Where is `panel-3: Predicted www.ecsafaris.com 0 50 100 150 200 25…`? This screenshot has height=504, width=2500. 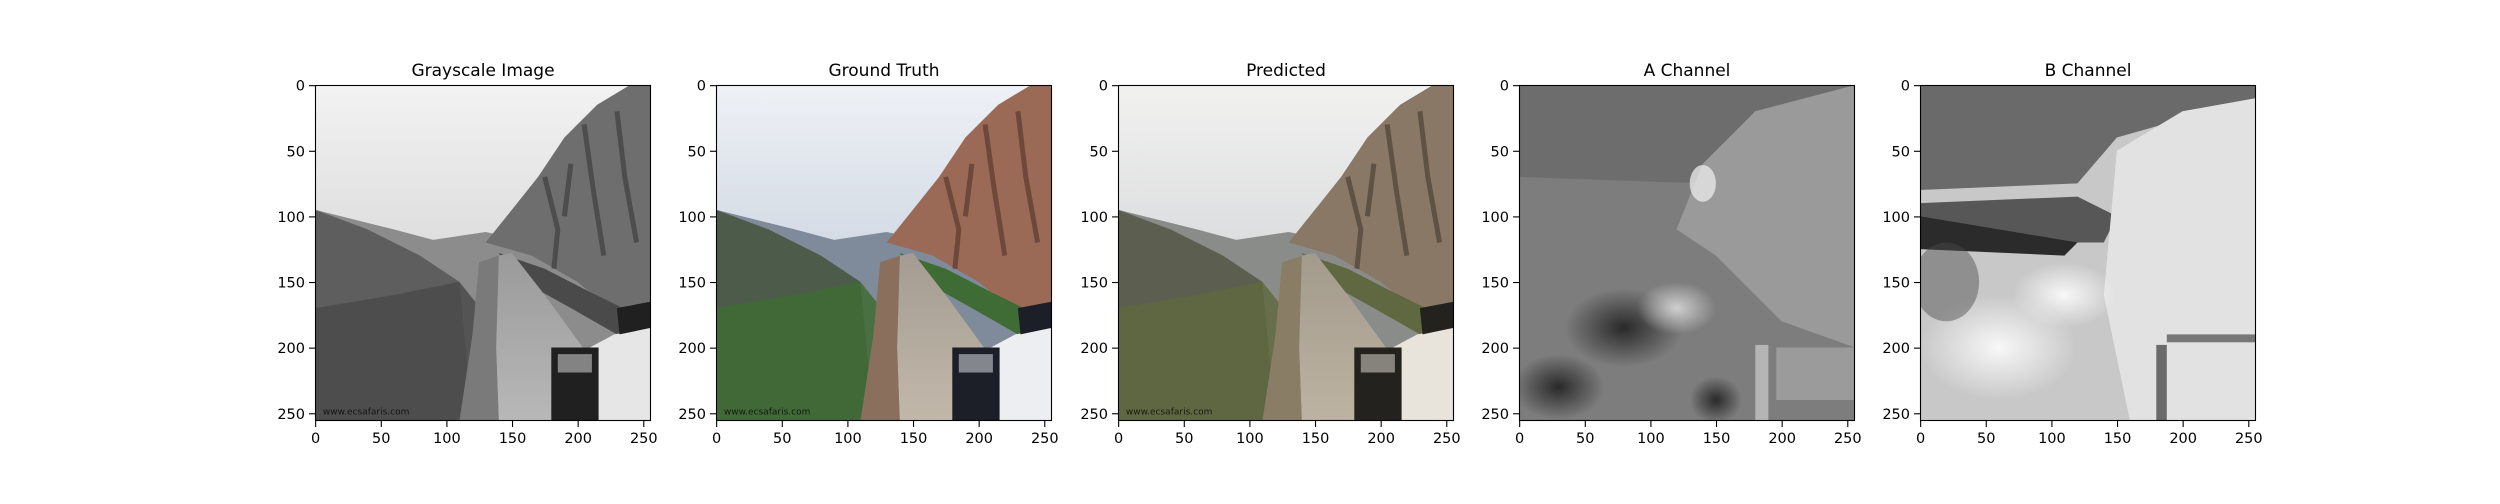
panel-3: Predicted www.ecsafaris.com 0 50 100 150 200 25… is located at coordinates (1270, 254).